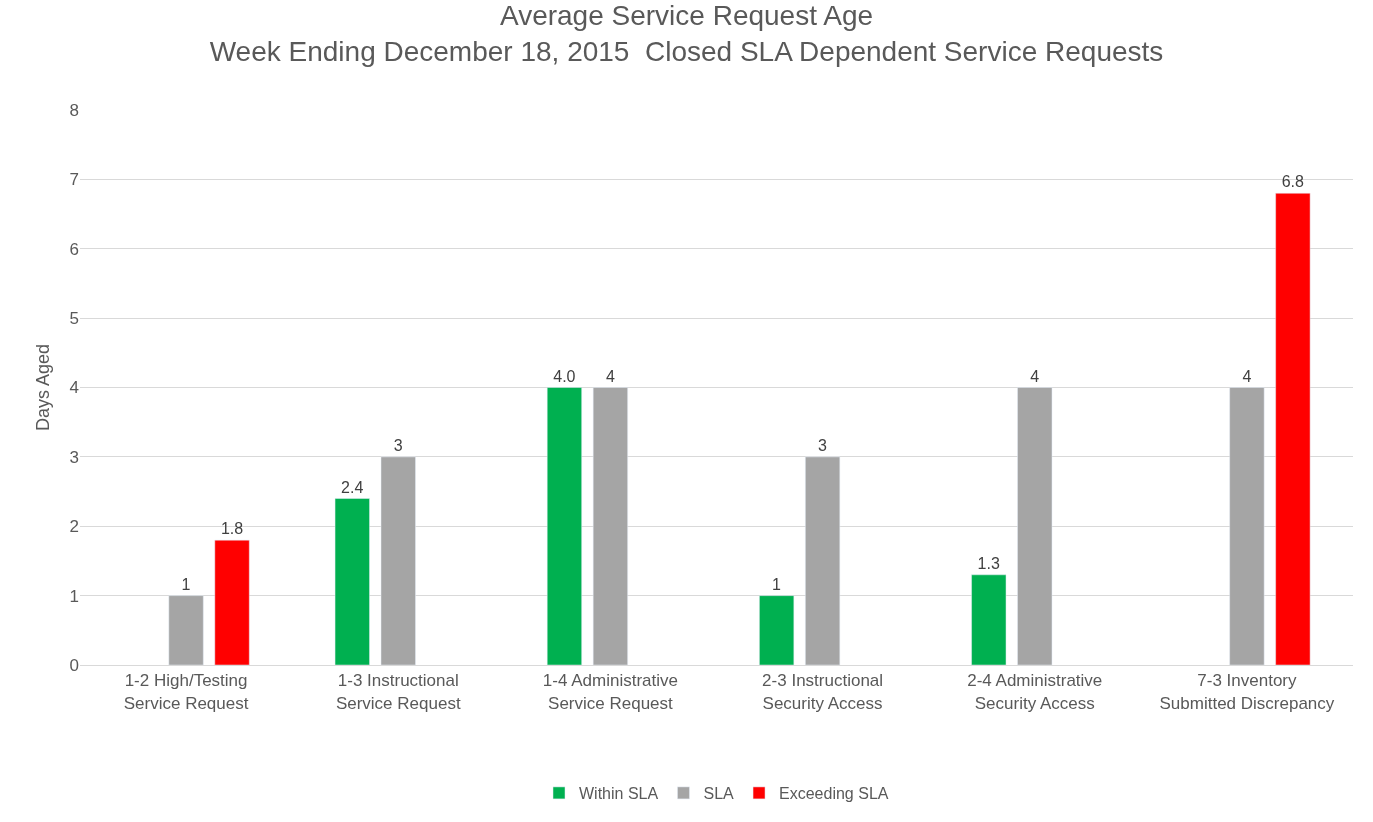 The height and width of the screenshot is (822, 1373). What do you see at coordinates (686, 15) in the screenshot?
I see `chart-title: Average Service Request Age` at bounding box center [686, 15].